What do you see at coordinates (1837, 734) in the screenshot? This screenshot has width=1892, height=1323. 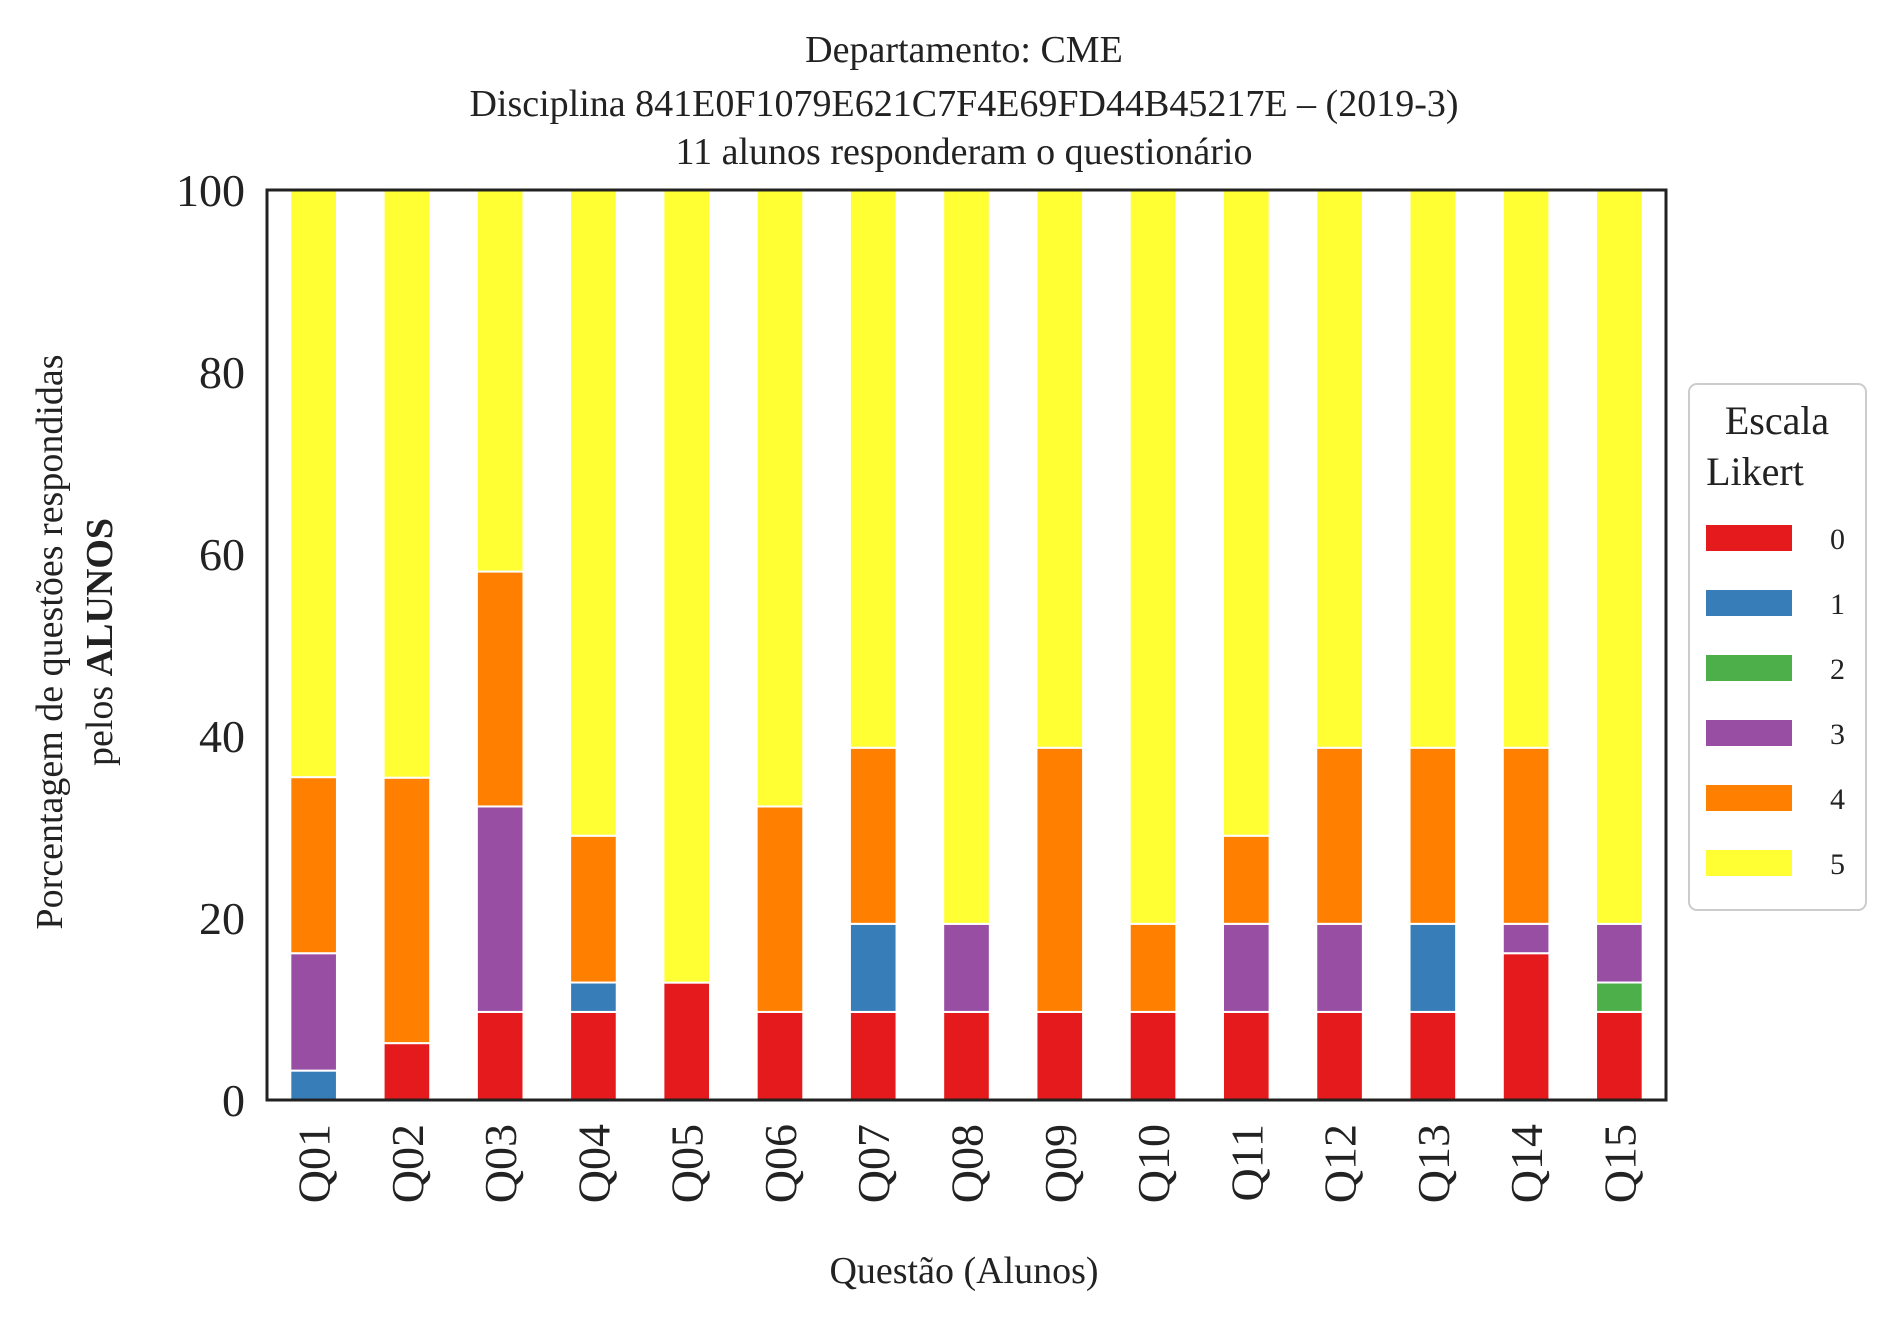 I see `legend-label-3: 3` at bounding box center [1837, 734].